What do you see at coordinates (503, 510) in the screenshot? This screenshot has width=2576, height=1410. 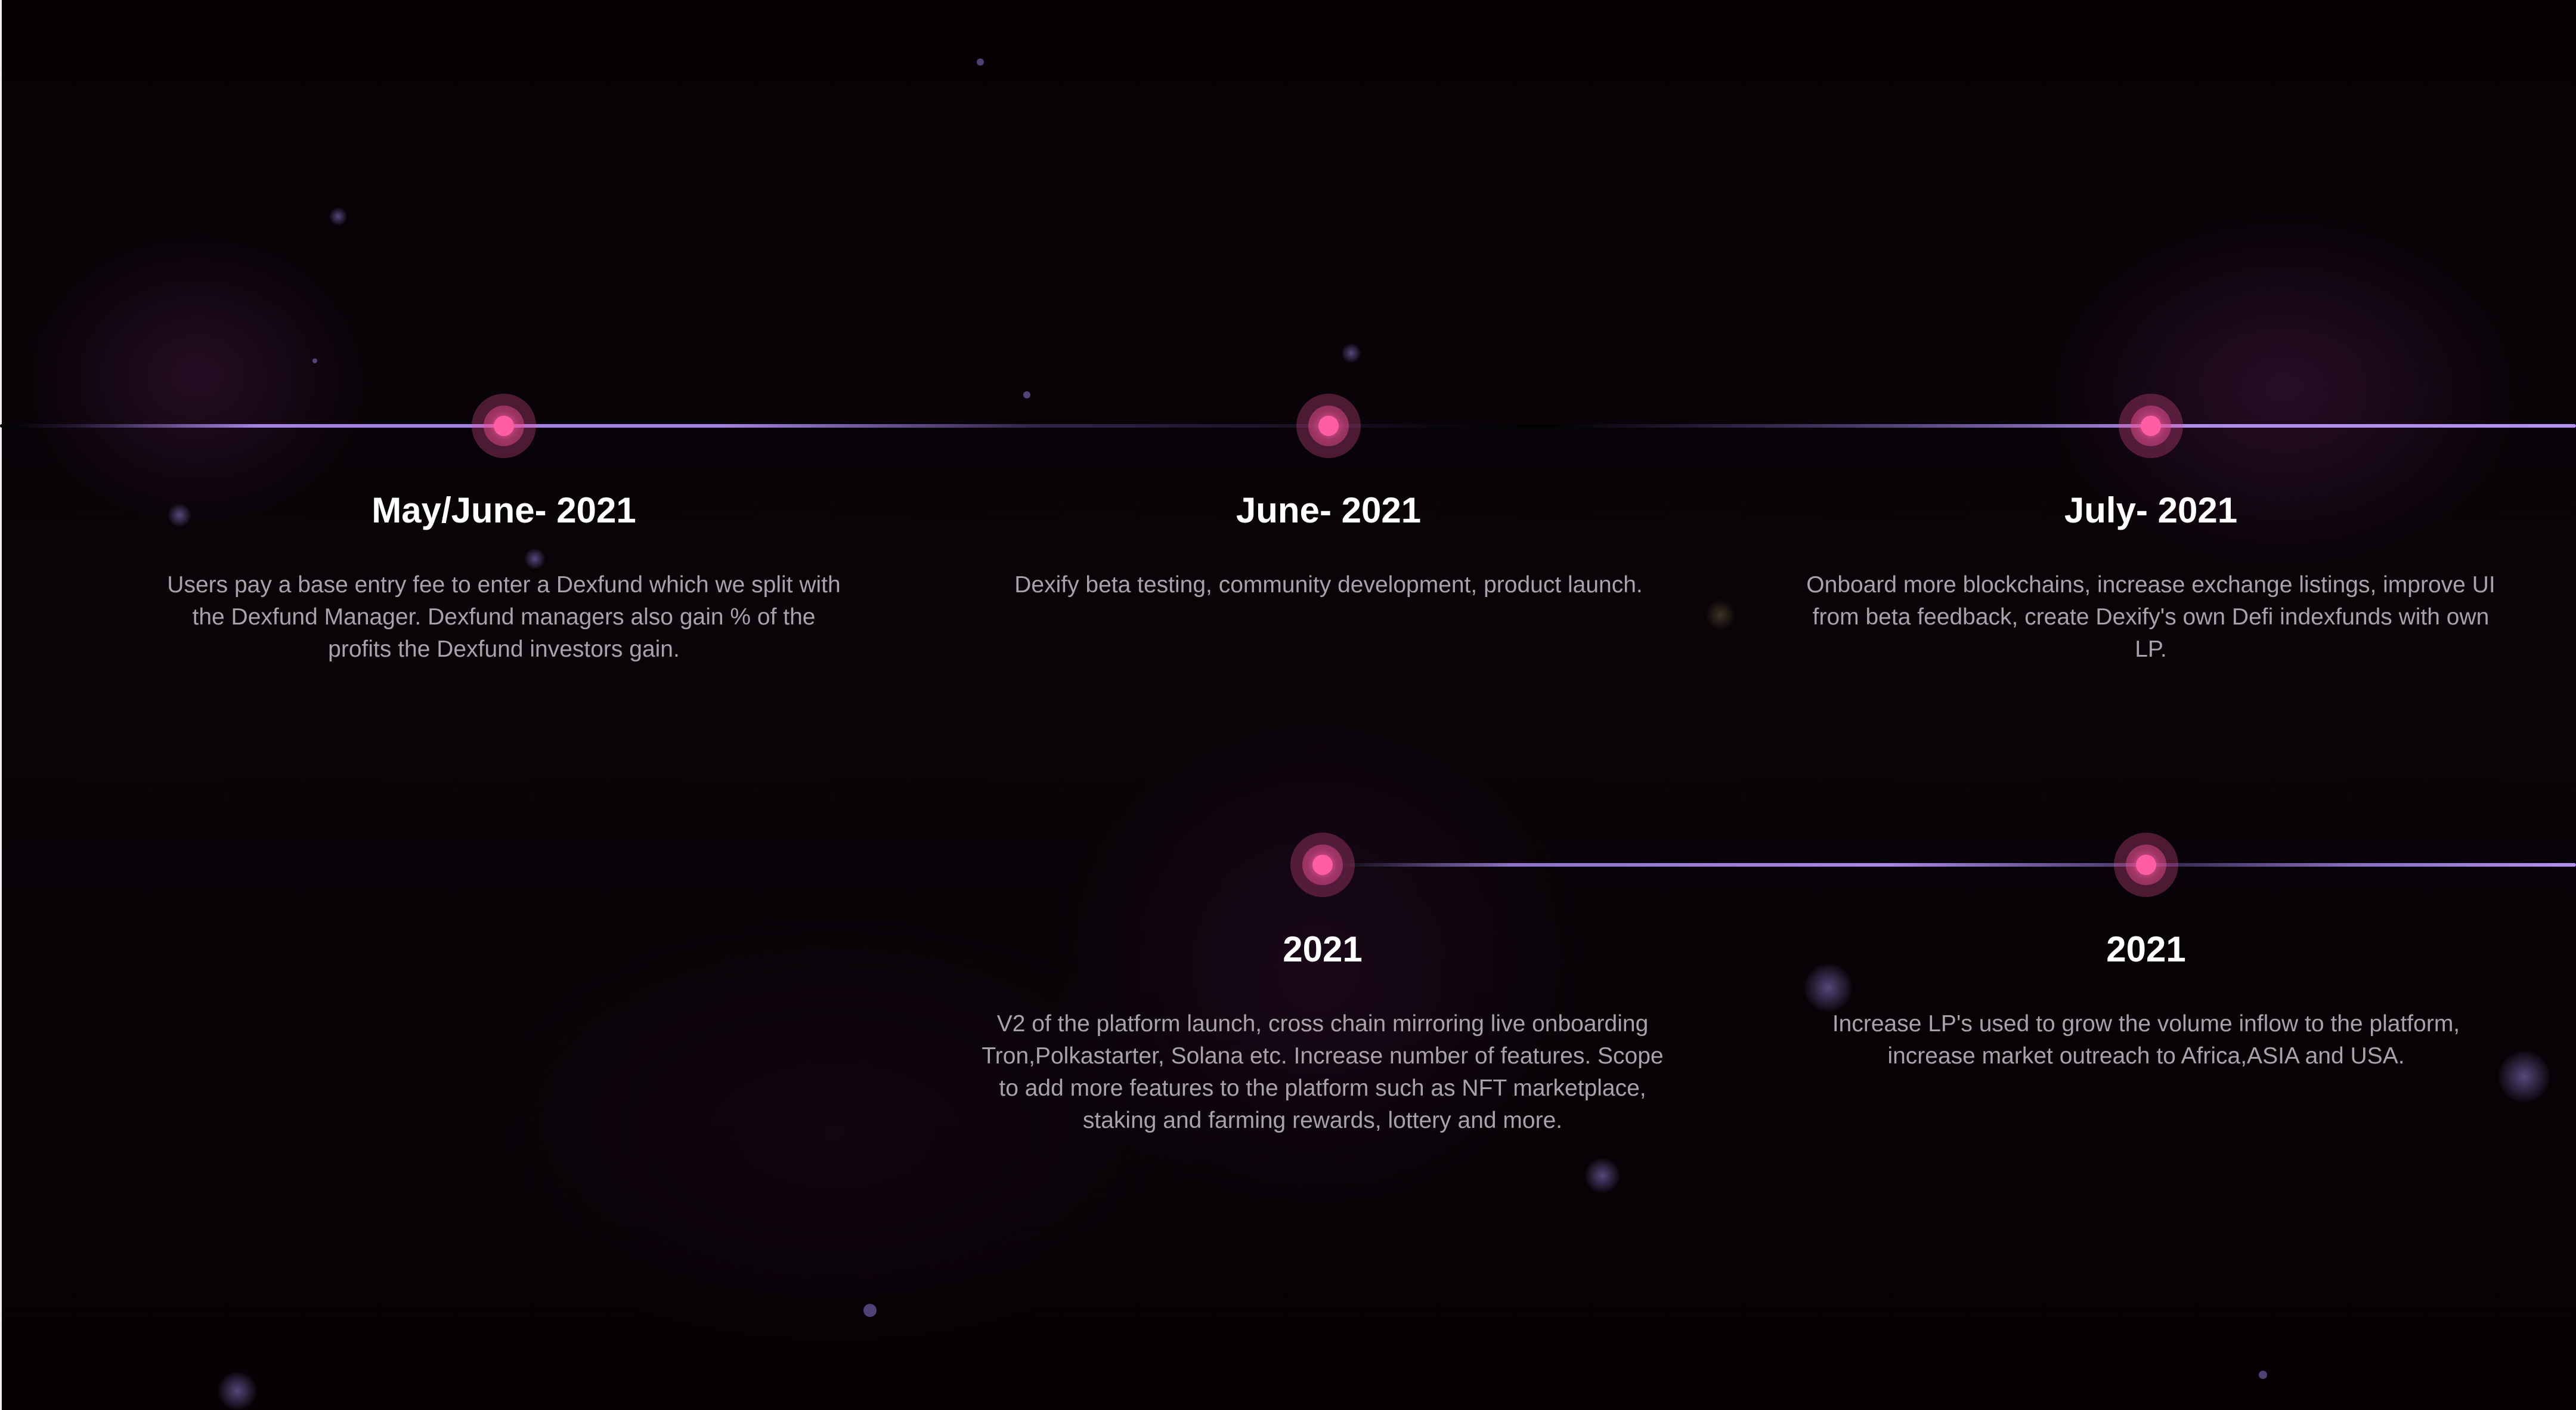 I see `milestone-title: May/June- 2021` at bounding box center [503, 510].